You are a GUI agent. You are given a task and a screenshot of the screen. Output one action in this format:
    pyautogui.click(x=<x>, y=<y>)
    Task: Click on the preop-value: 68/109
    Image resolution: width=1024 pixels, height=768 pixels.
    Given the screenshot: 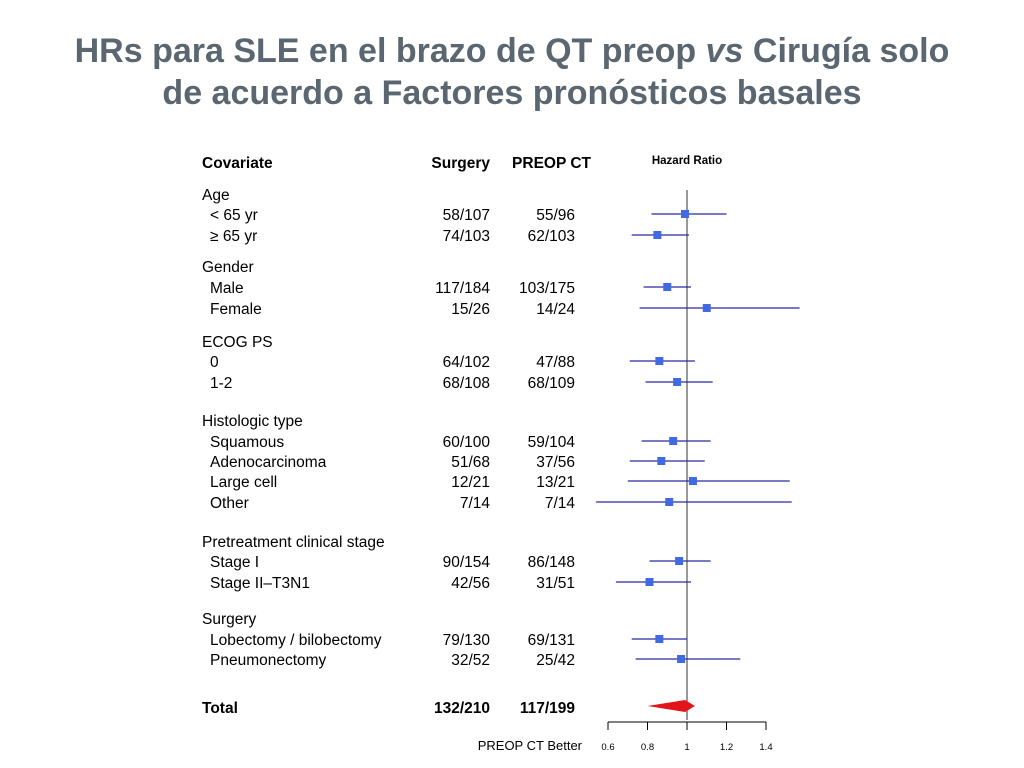 What is the action you would take?
    pyautogui.click(x=551, y=383)
    